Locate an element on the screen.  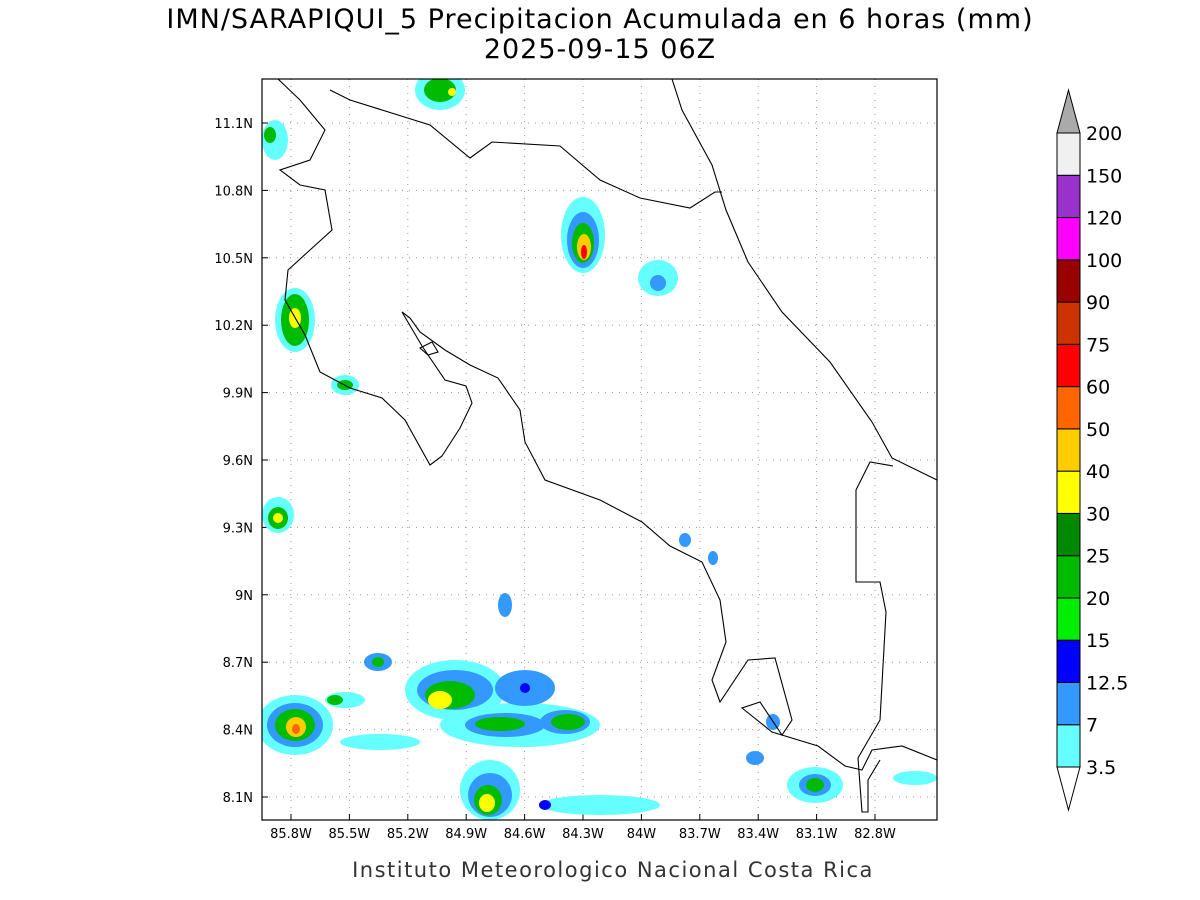
lat-tick-label: 10.5N is located at coordinates (233, 259).